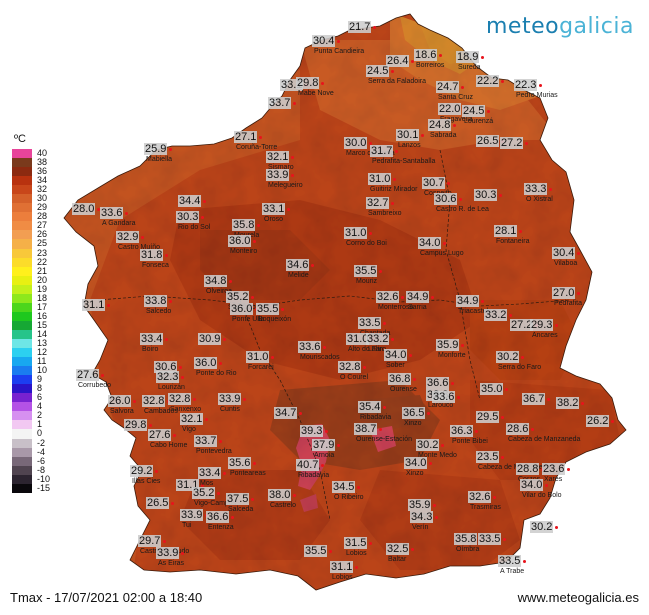 The width and height of the screenshot is (649, 615). What do you see at coordinates (451, 350) in the screenshot?
I see `station-marker: 35.9 Monforte` at bounding box center [451, 350].